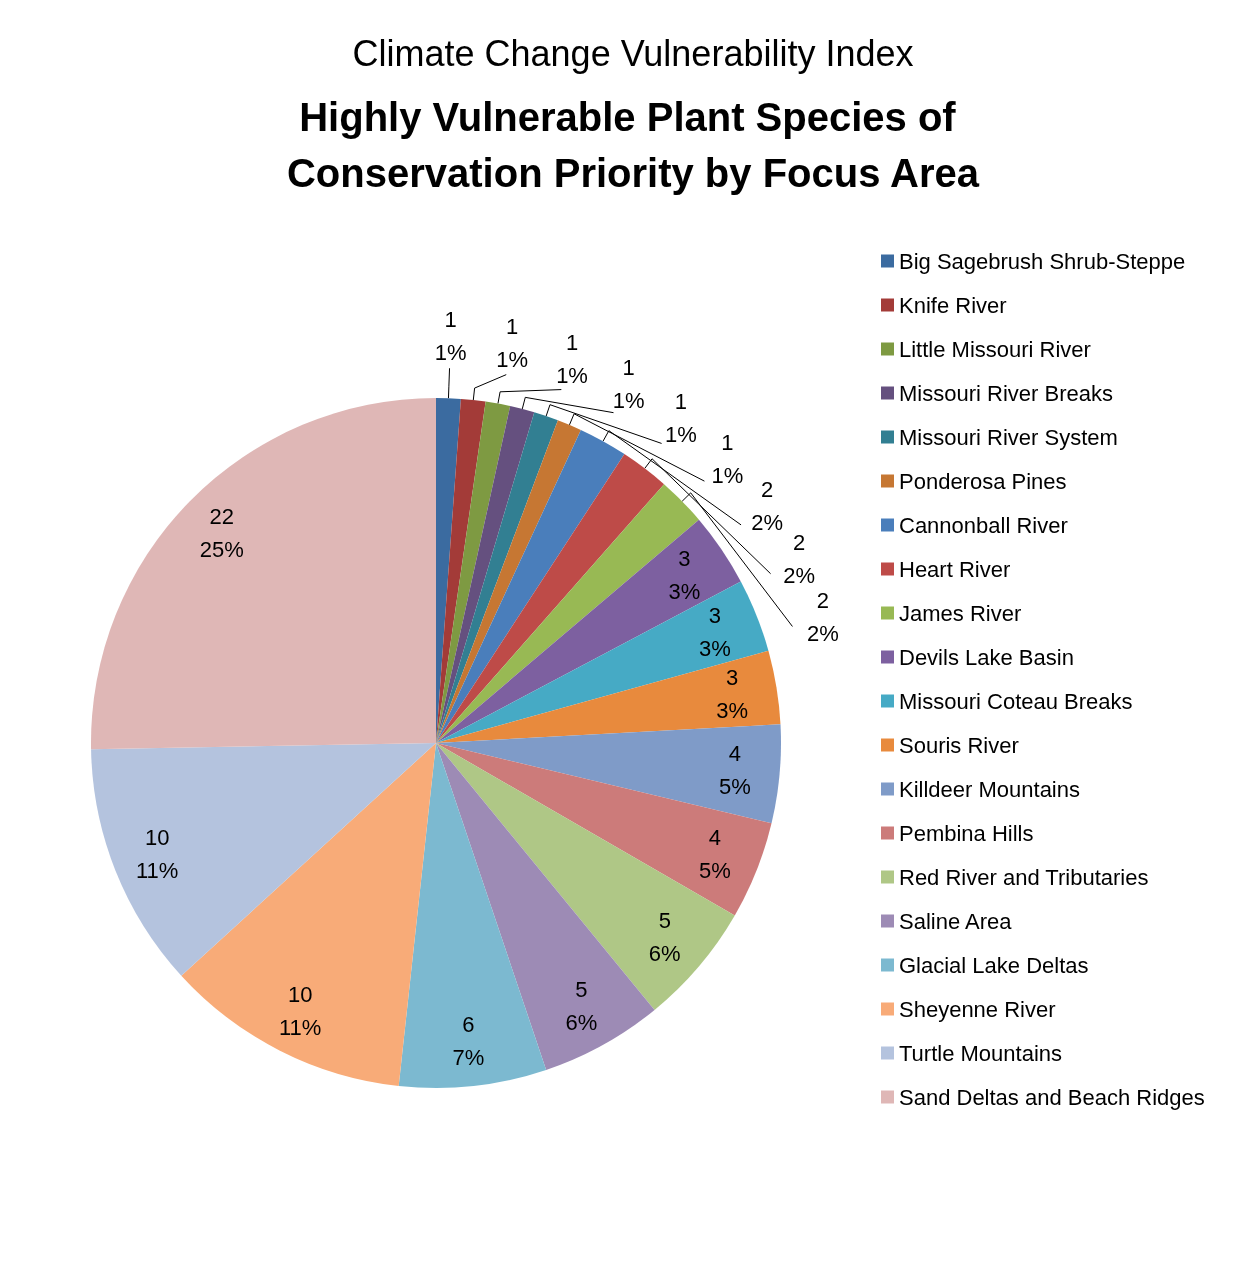  I want to click on legend-label: Devils Lake Basin, so click(986, 657).